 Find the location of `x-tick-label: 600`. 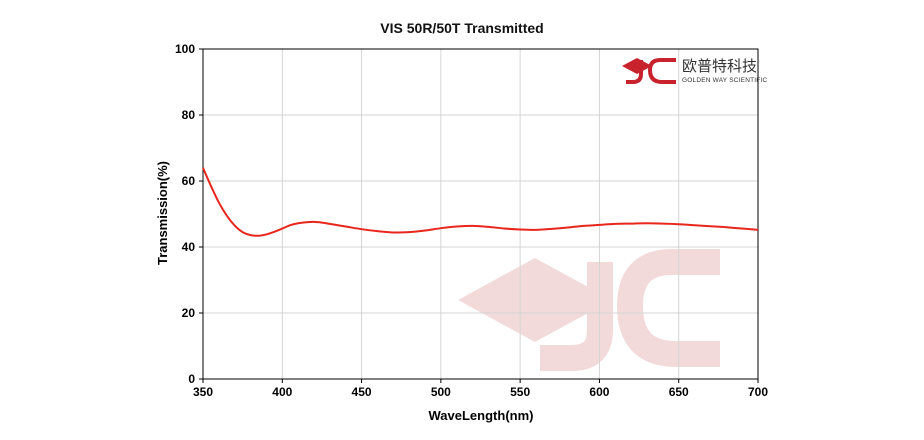

x-tick-label: 600 is located at coordinates (599, 392).